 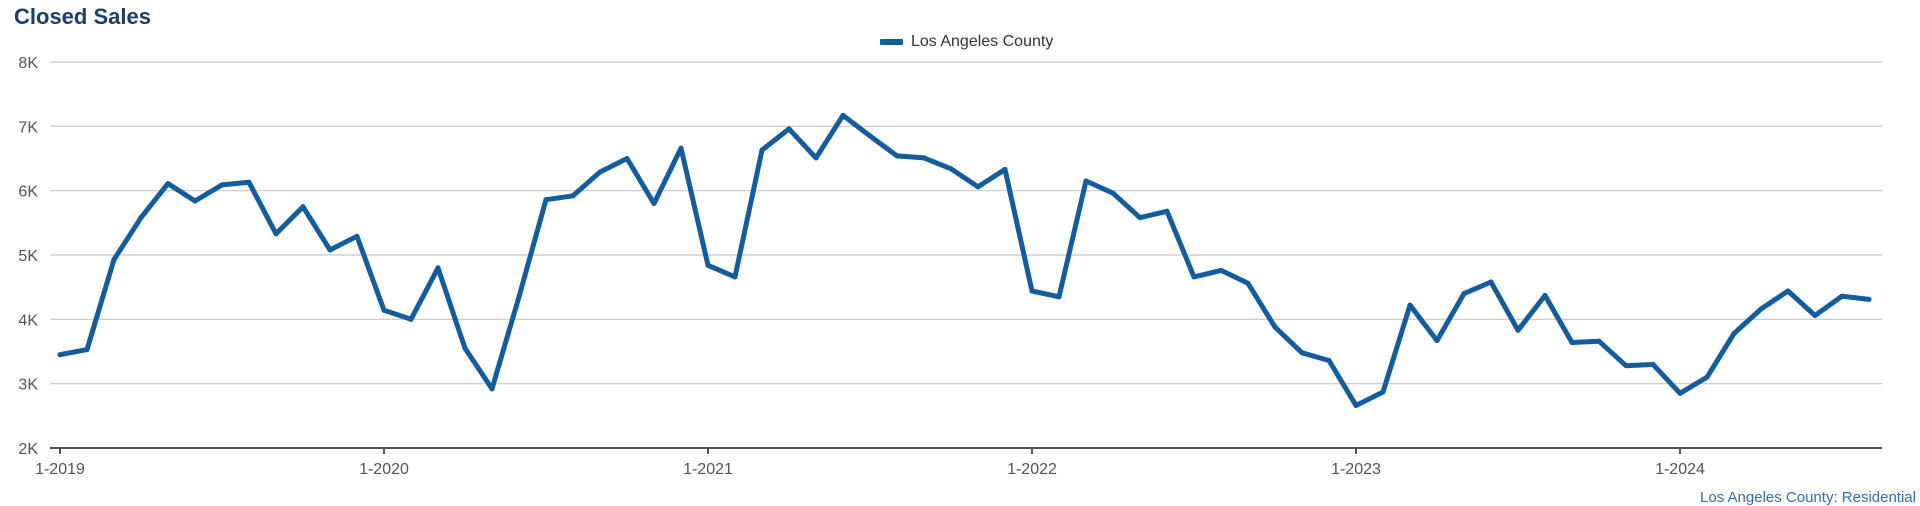 I want to click on legend-label: Los Angeles County, so click(x=982, y=41).